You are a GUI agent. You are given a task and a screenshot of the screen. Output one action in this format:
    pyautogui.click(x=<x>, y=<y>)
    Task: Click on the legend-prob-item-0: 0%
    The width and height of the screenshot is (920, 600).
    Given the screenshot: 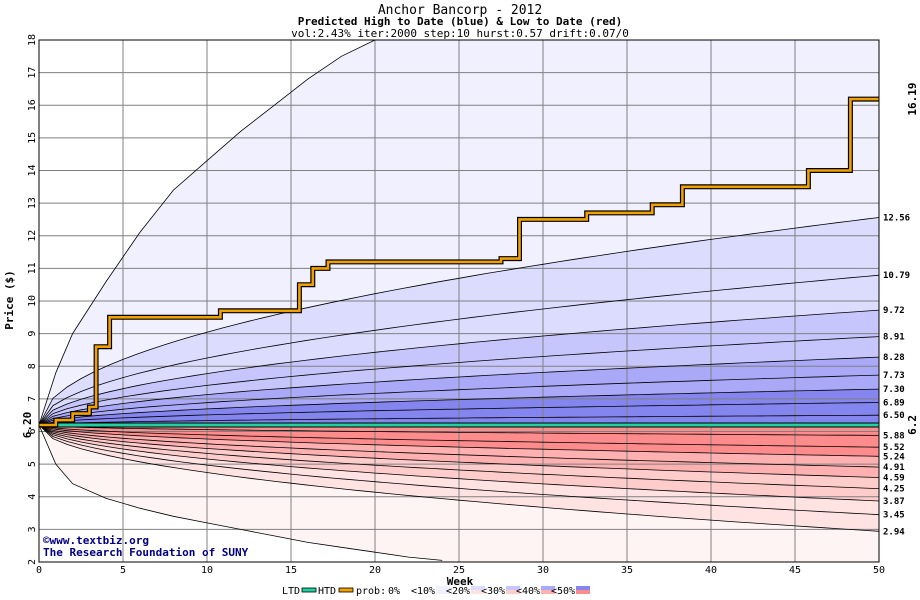 What is the action you would take?
    pyautogui.click(x=394, y=591)
    